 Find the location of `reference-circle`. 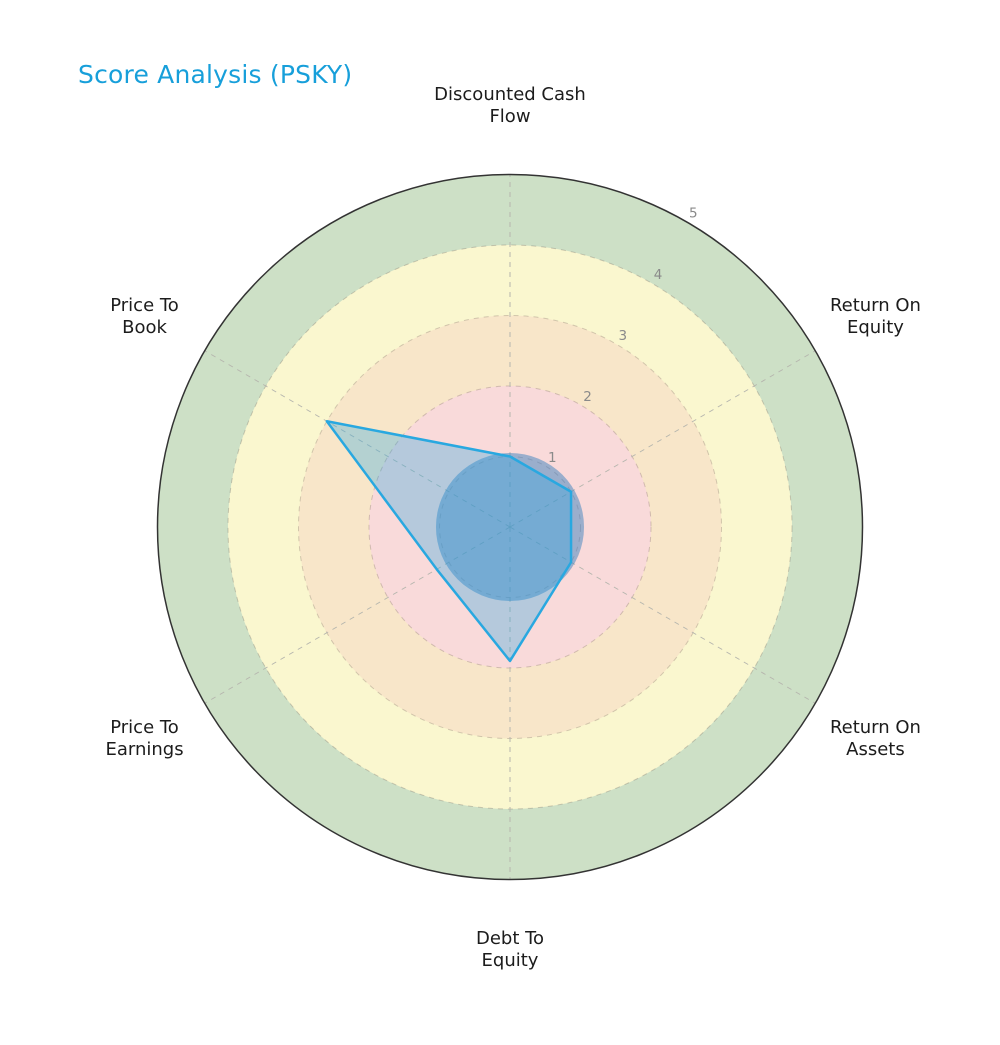

reference-circle is located at coordinates (510, 527).